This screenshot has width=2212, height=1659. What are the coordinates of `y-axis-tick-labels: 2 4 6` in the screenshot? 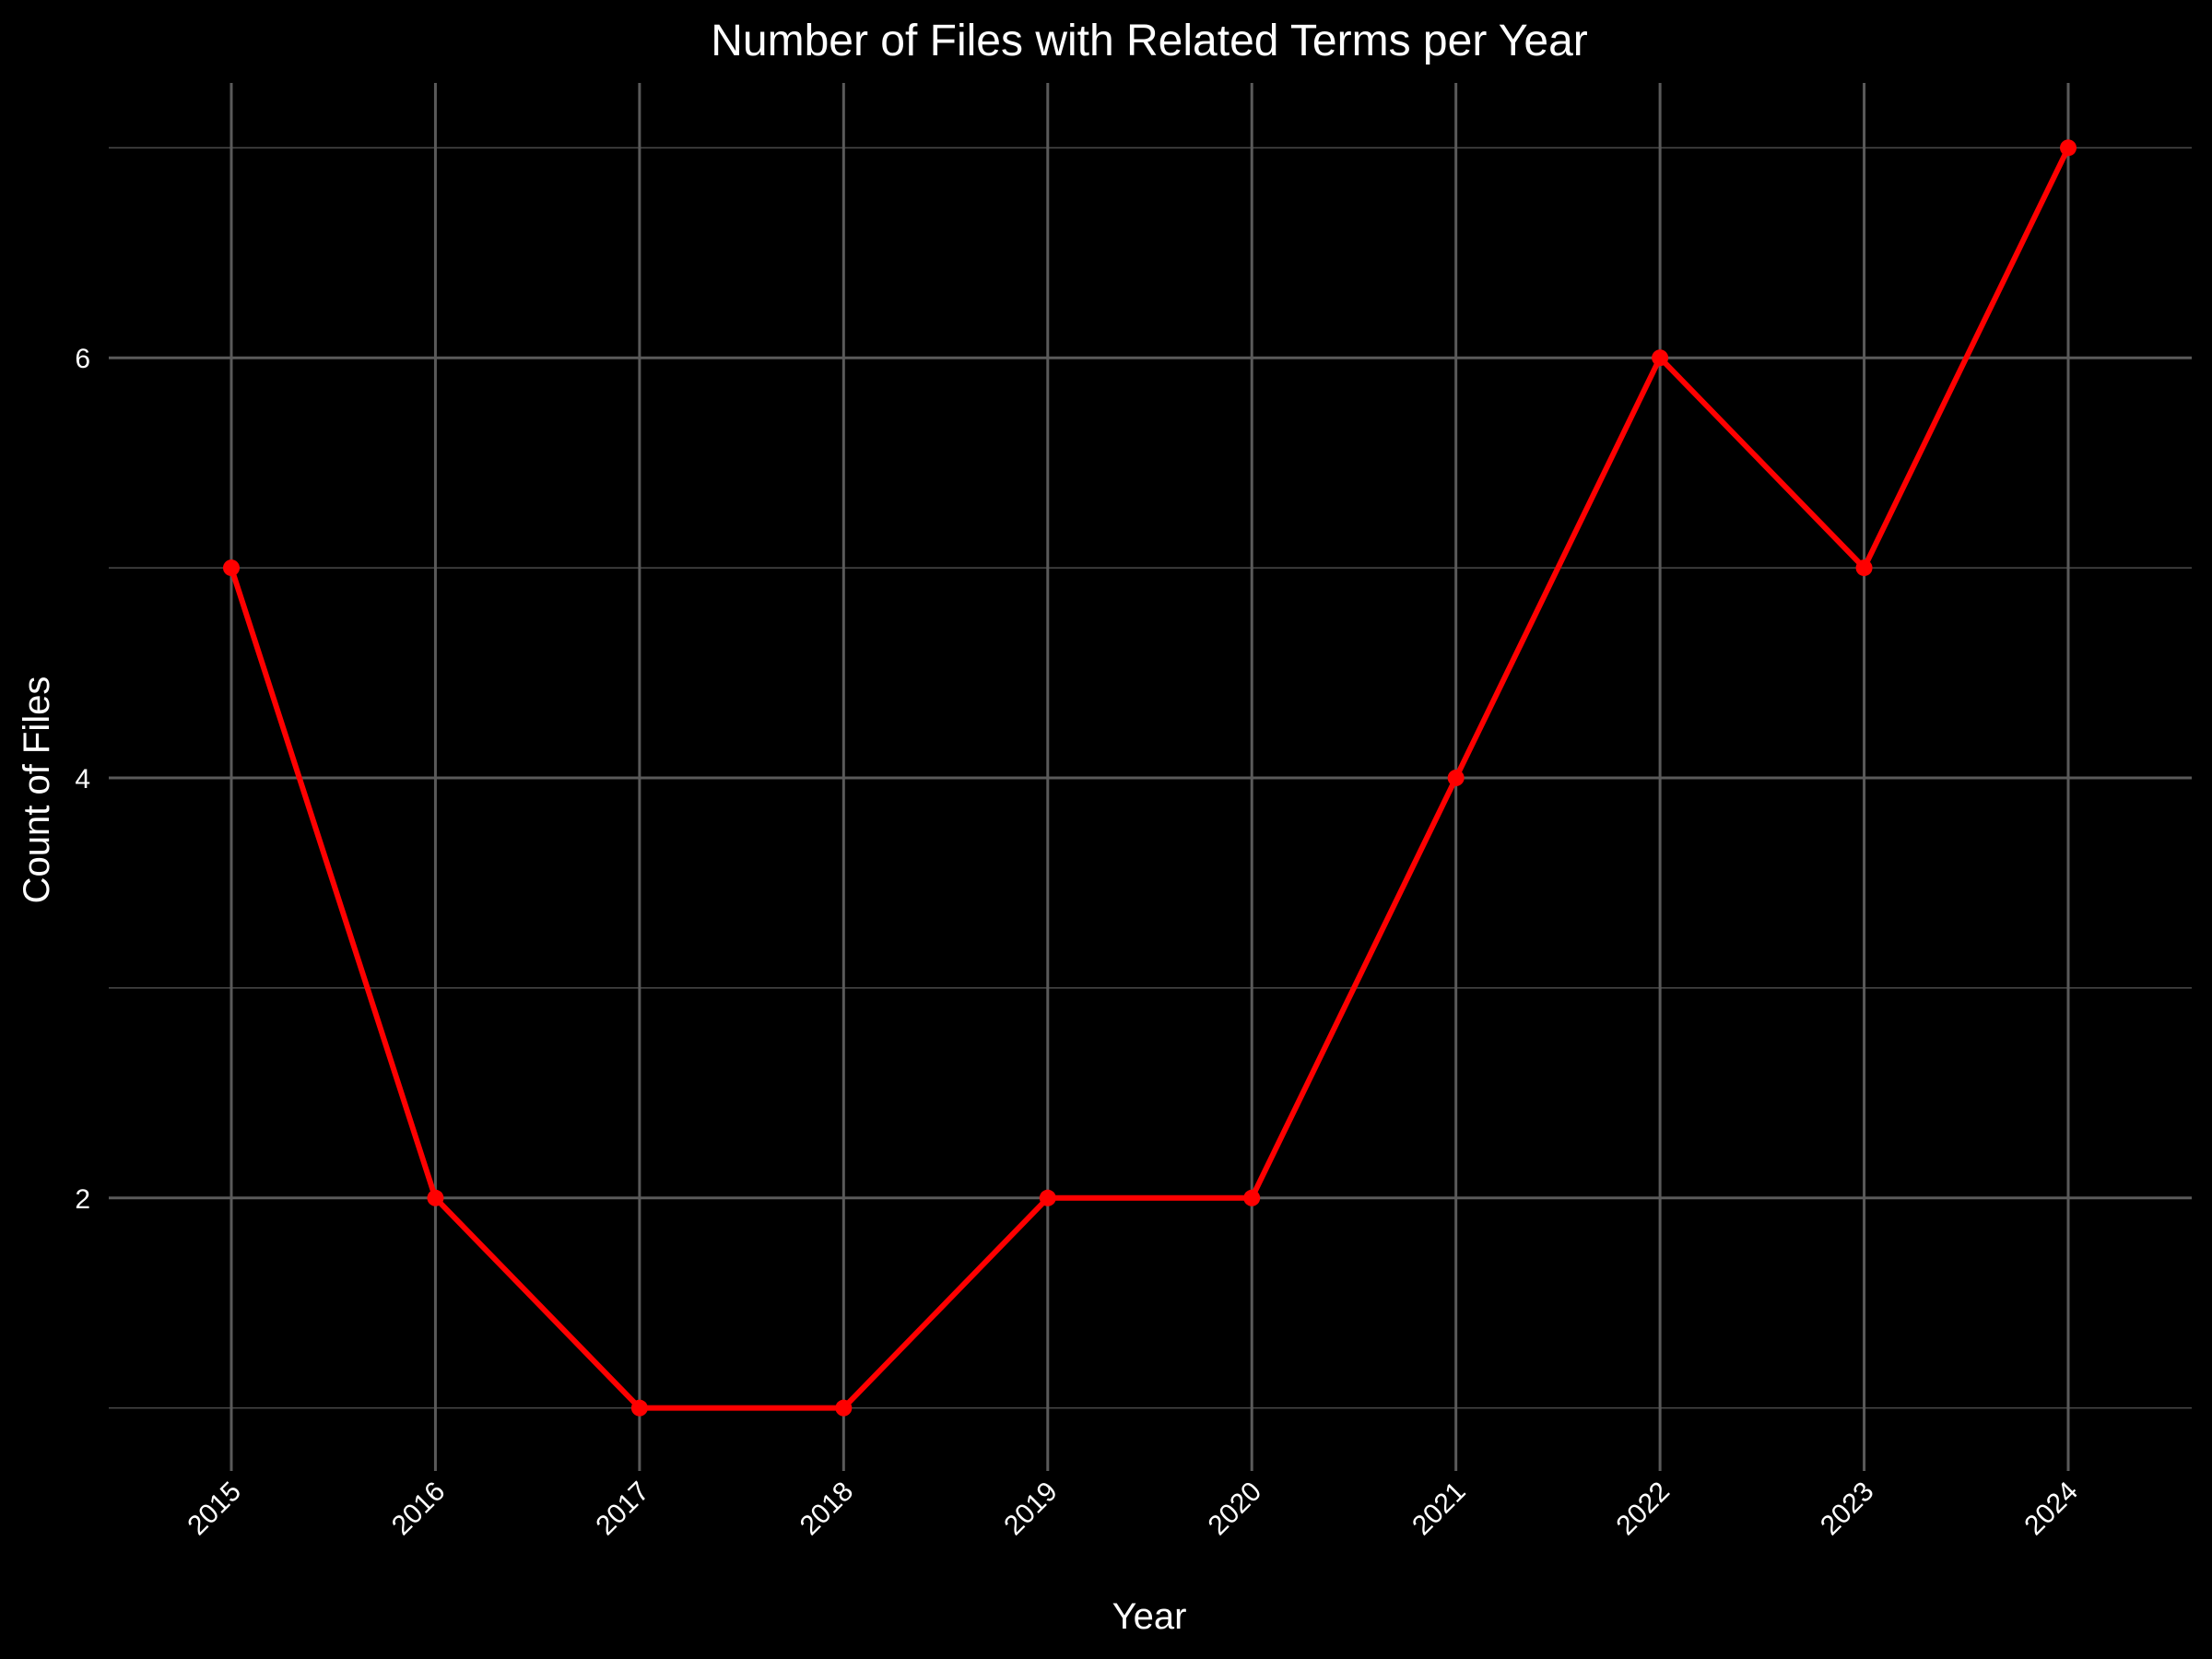 It's located at (82, 779).